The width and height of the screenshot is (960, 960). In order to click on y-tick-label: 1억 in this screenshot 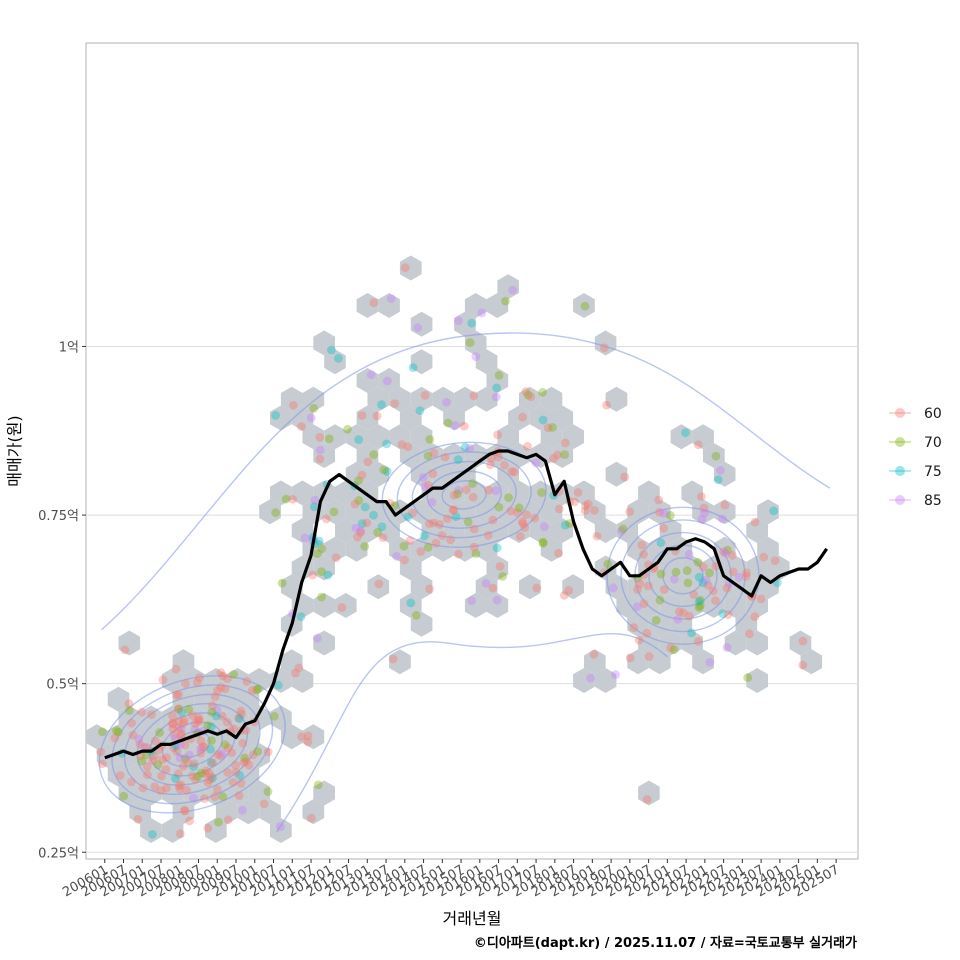, I will do `click(69, 347)`.